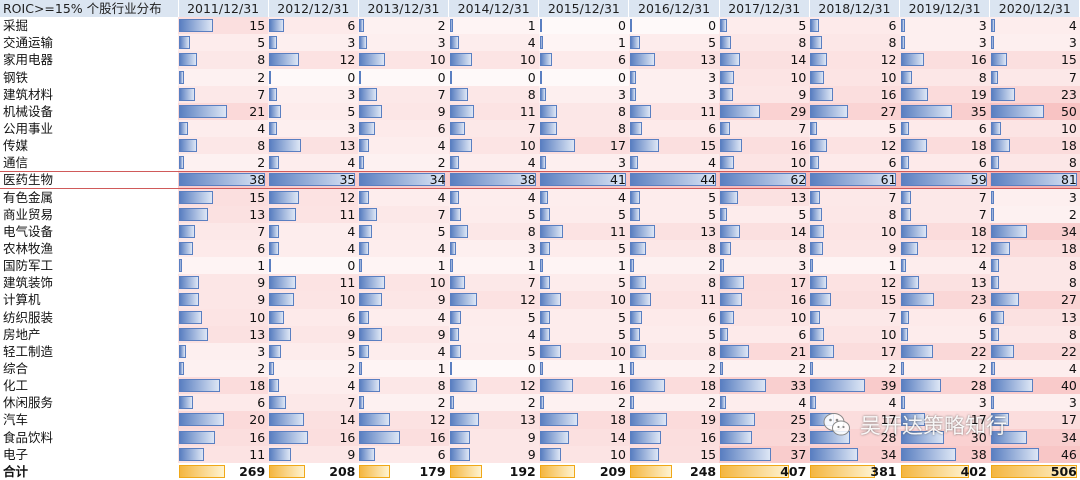 This screenshot has width=1080, height=480. I want to click on cell-value: 4, so click(712, 163).